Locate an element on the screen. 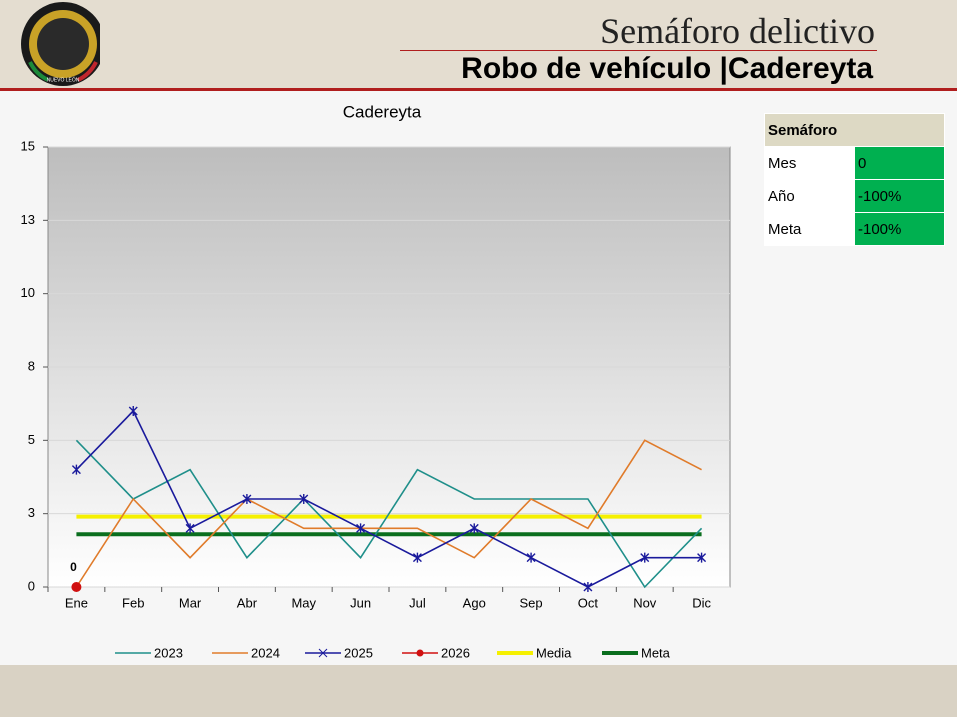 The image size is (957, 717). legend-label: 2026 is located at coordinates (455, 652).